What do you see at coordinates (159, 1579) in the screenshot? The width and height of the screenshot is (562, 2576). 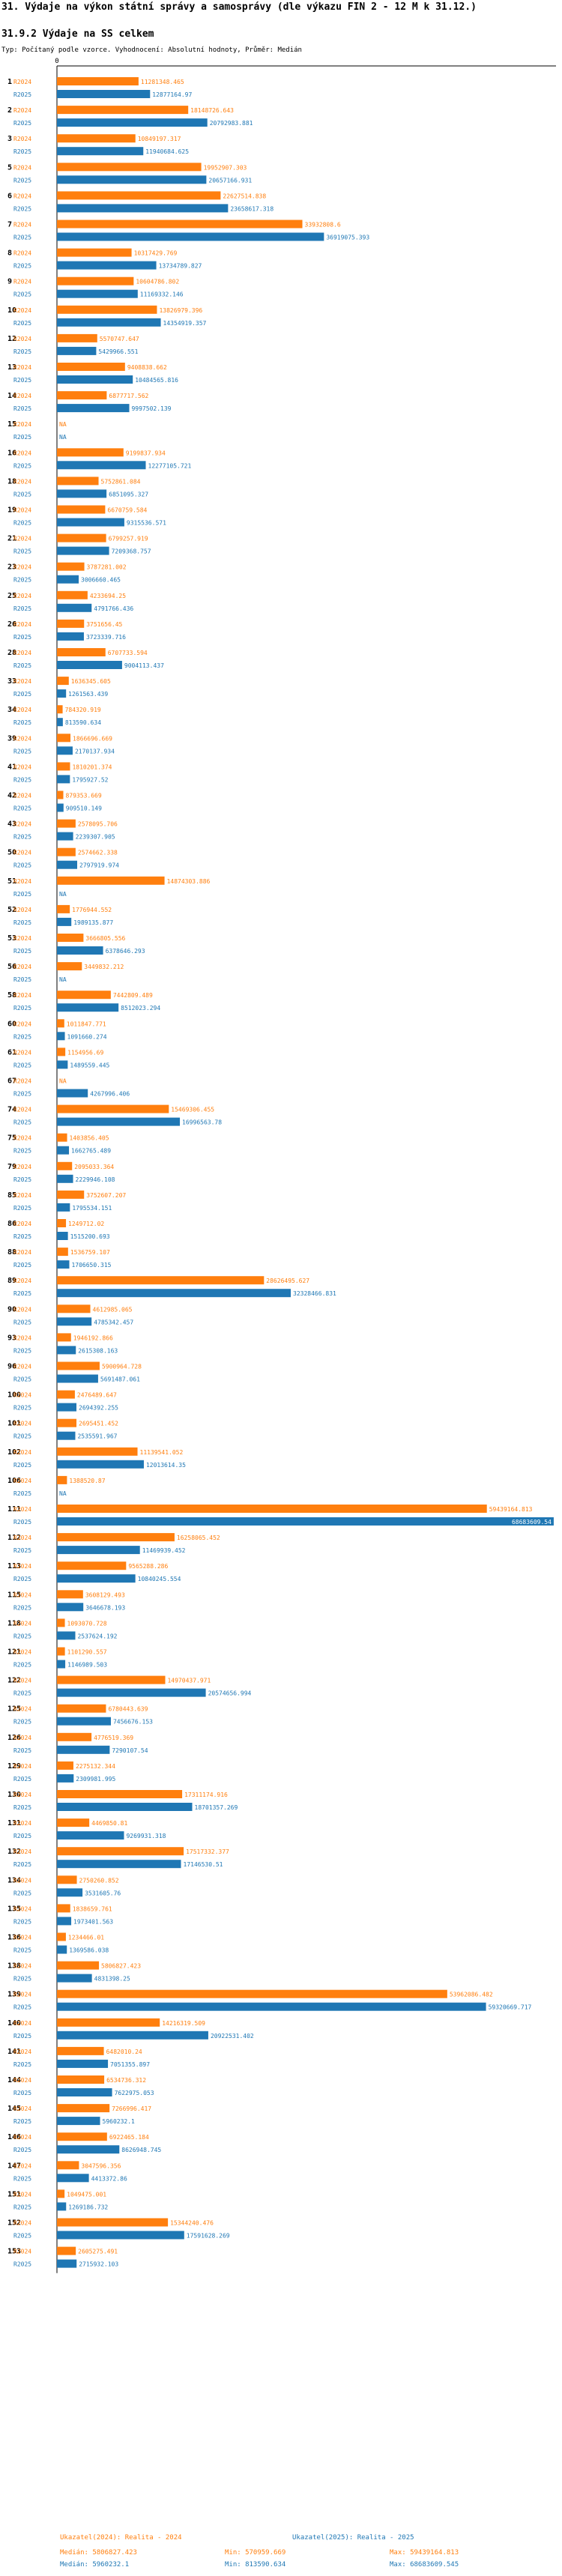 I see `data-label: 10840245.554` at bounding box center [159, 1579].